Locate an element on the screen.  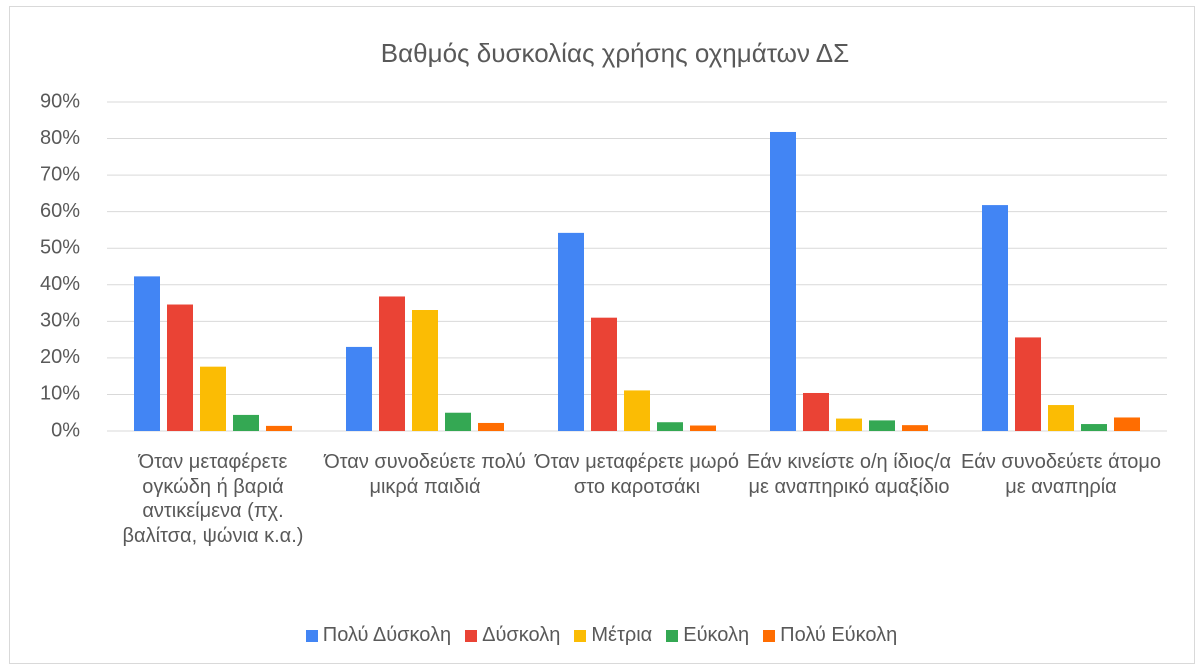
y-tick-label: 80% is located at coordinates (60, 138).